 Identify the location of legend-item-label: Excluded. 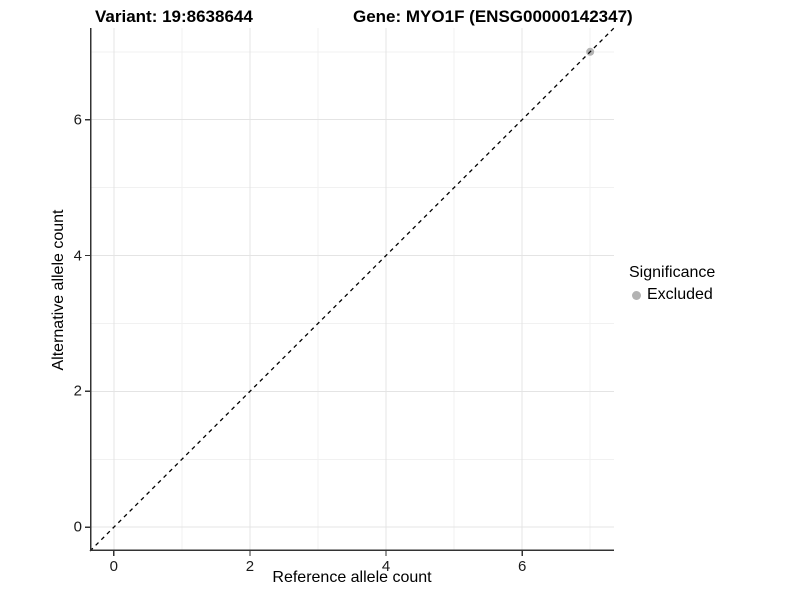
(680, 294).